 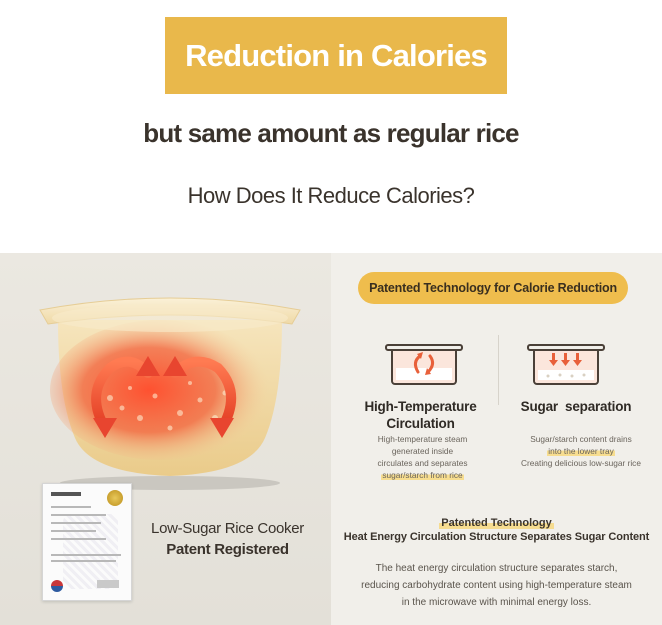 I want to click on patent-label: Low-Sugar Rice Cooker Patent Registered, so click(x=227, y=539).